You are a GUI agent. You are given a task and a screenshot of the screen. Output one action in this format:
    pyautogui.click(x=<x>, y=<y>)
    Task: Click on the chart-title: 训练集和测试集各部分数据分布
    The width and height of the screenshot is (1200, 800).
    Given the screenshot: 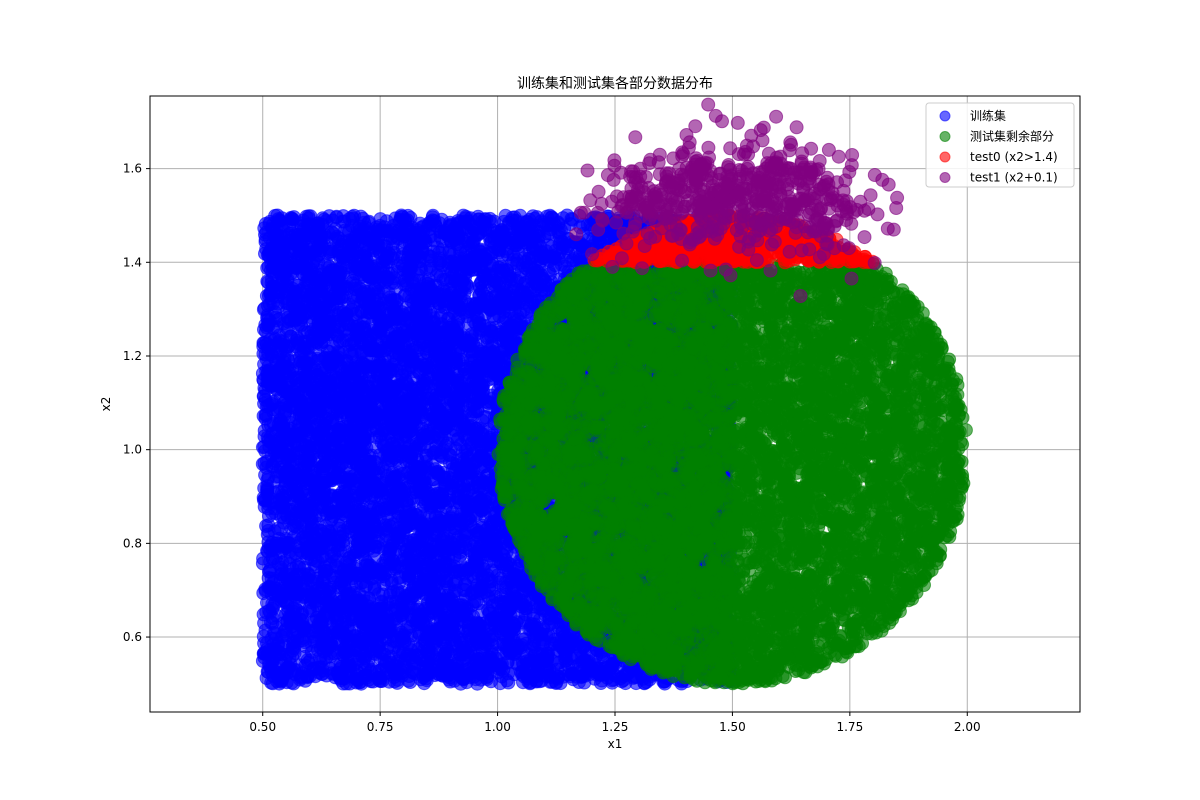 What is the action you would take?
    pyautogui.click(x=615, y=83)
    